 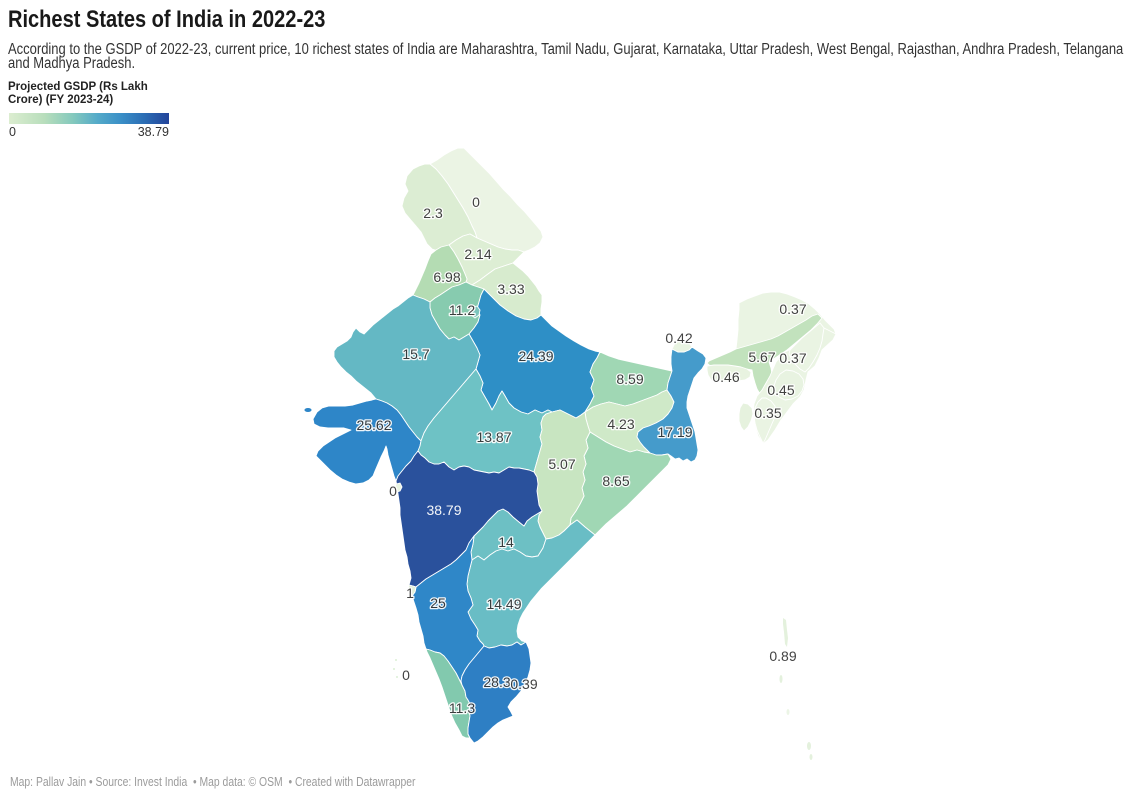 I want to click on svg-text: 17.19, so click(x=674, y=432).